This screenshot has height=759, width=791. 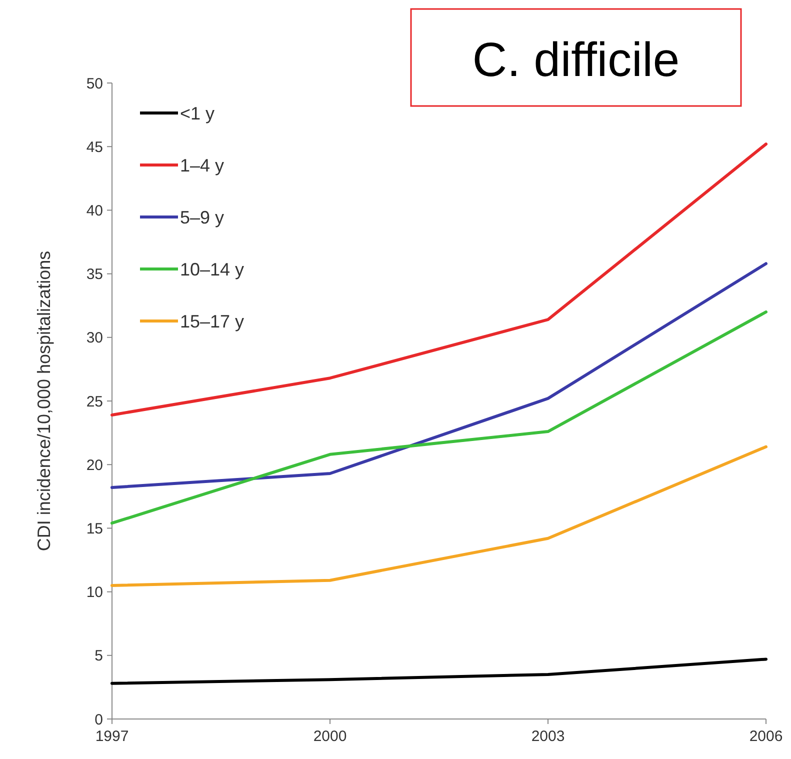 I want to click on x-tick-label: 2006, so click(x=766, y=736).